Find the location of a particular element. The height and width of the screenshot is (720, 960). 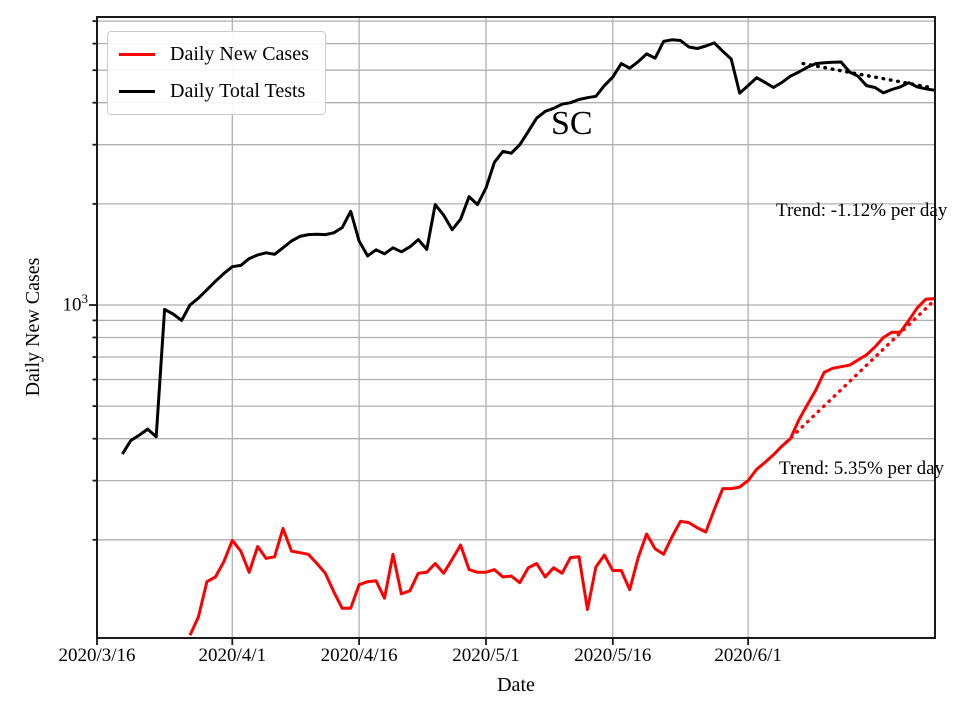

series-line-daily-total-tests-trend-fit is located at coordinates (868, 75).